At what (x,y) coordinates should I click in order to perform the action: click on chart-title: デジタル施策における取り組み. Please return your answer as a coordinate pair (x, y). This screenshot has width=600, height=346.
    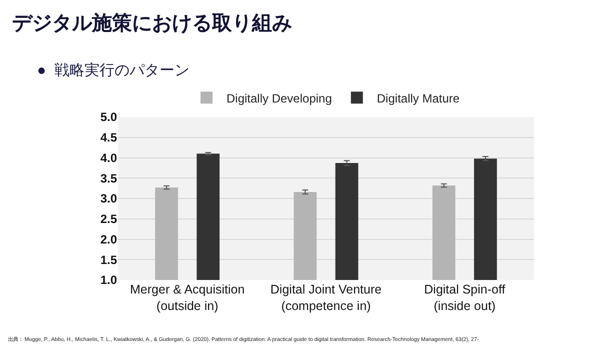
    Looking at the image, I should click on (152, 23).